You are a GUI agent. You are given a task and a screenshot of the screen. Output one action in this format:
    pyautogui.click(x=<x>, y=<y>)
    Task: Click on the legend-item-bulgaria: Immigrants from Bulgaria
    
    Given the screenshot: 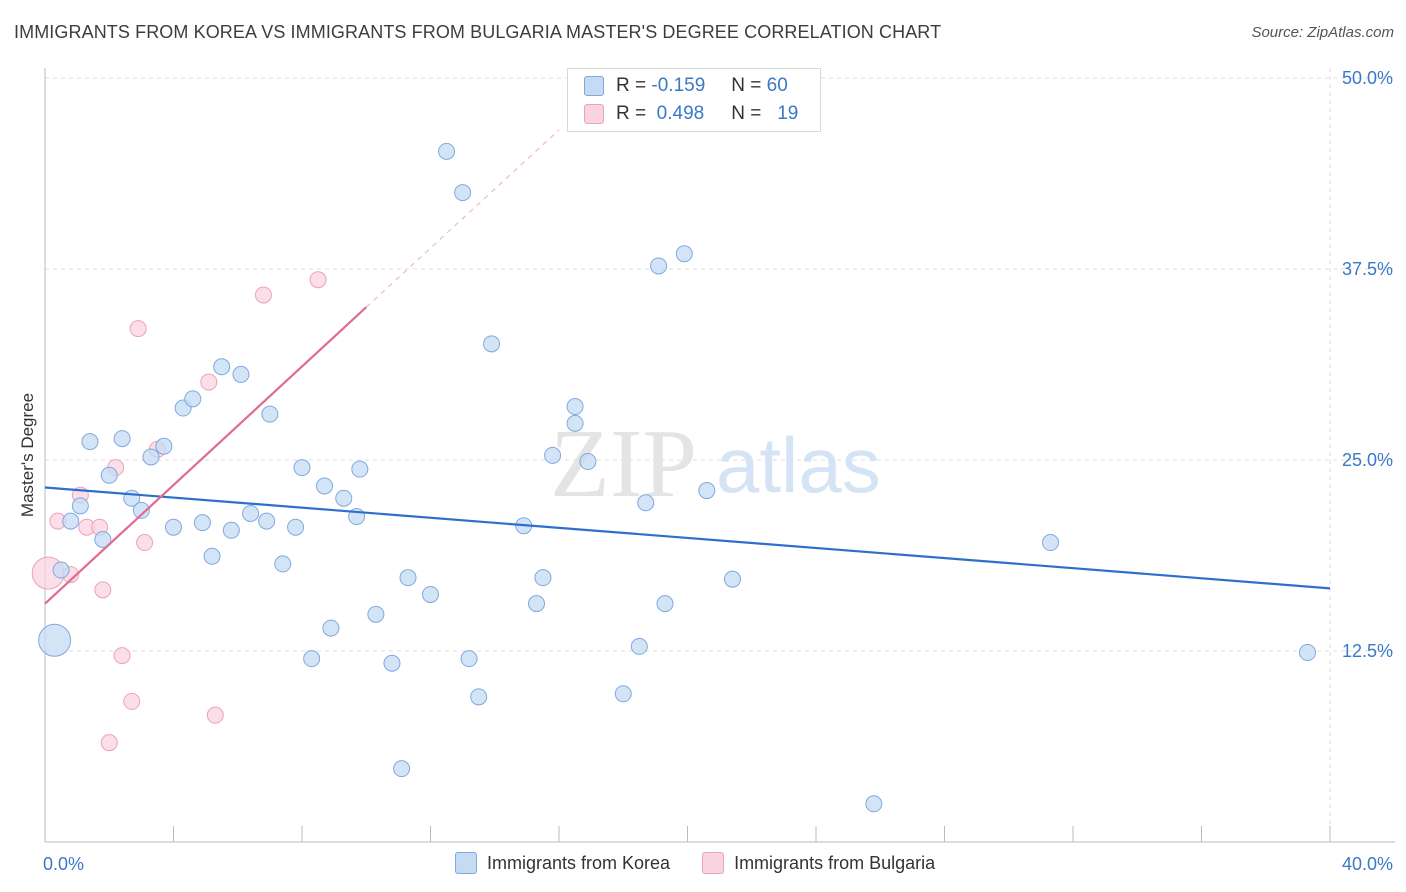 What is the action you would take?
    pyautogui.click(x=818, y=863)
    